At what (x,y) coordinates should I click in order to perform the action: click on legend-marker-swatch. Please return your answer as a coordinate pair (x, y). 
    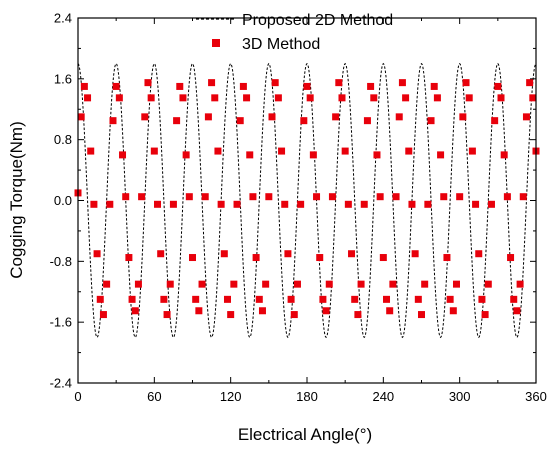
    Looking at the image, I should click on (216, 43).